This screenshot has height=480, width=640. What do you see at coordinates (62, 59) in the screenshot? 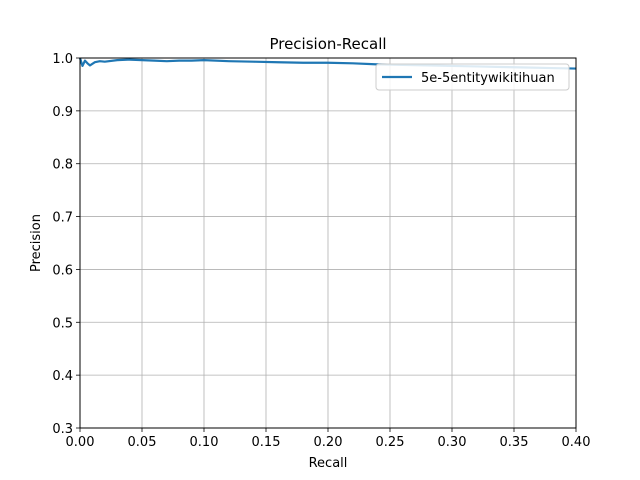
I see `y-tick-label: 1.0` at bounding box center [62, 59].